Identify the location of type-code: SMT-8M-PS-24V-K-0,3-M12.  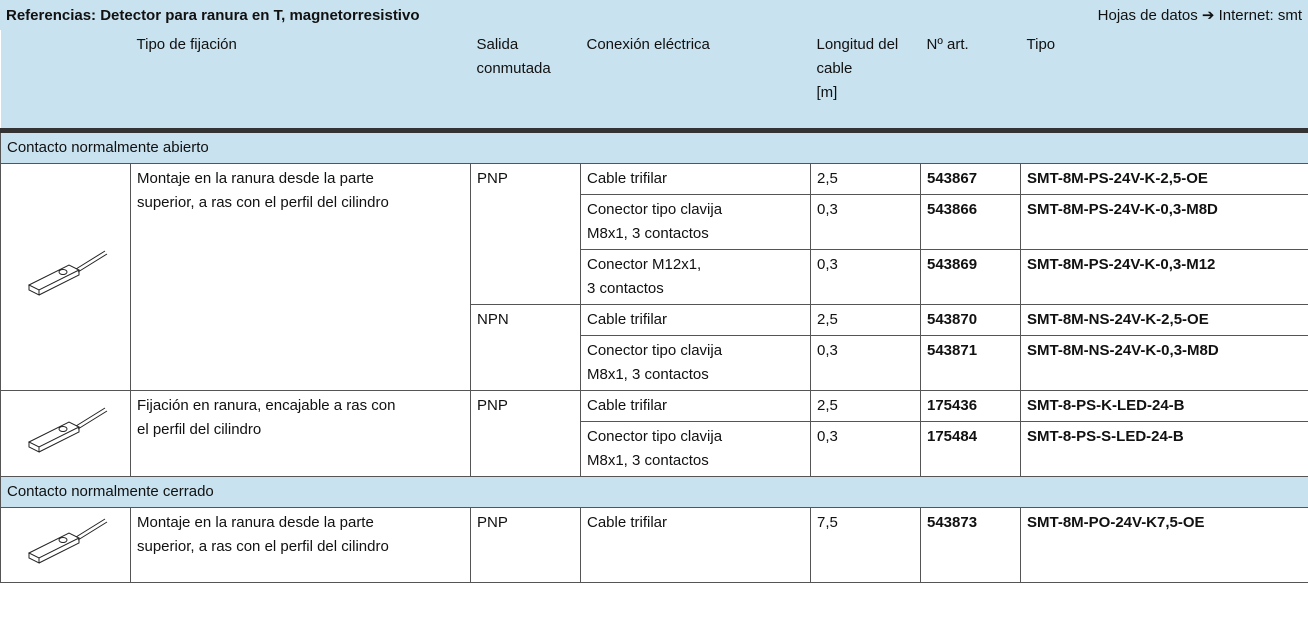
(1164, 277).